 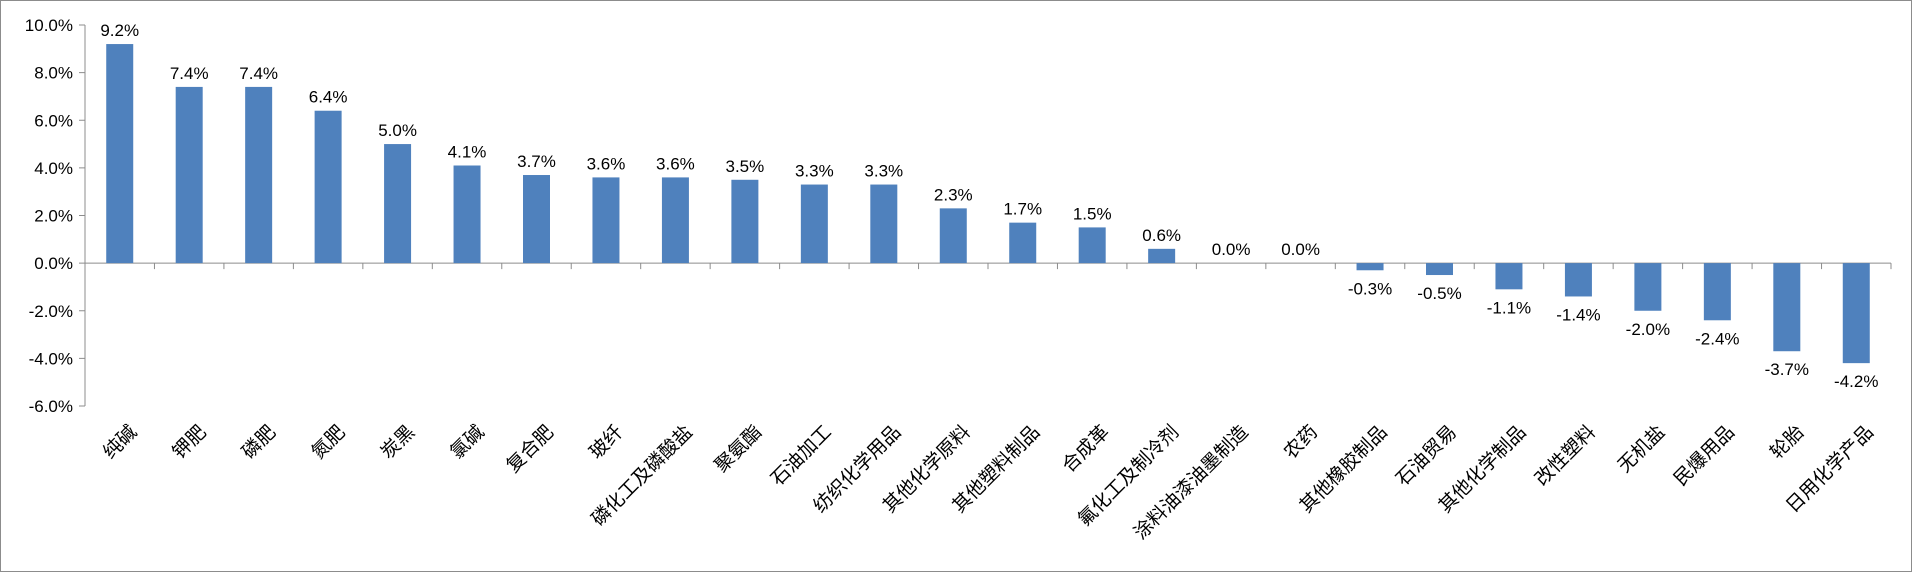 What do you see at coordinates (1787, 442) in the screenshot?
I see `category-label: 轮胎` at bounding box center [1787, 442].